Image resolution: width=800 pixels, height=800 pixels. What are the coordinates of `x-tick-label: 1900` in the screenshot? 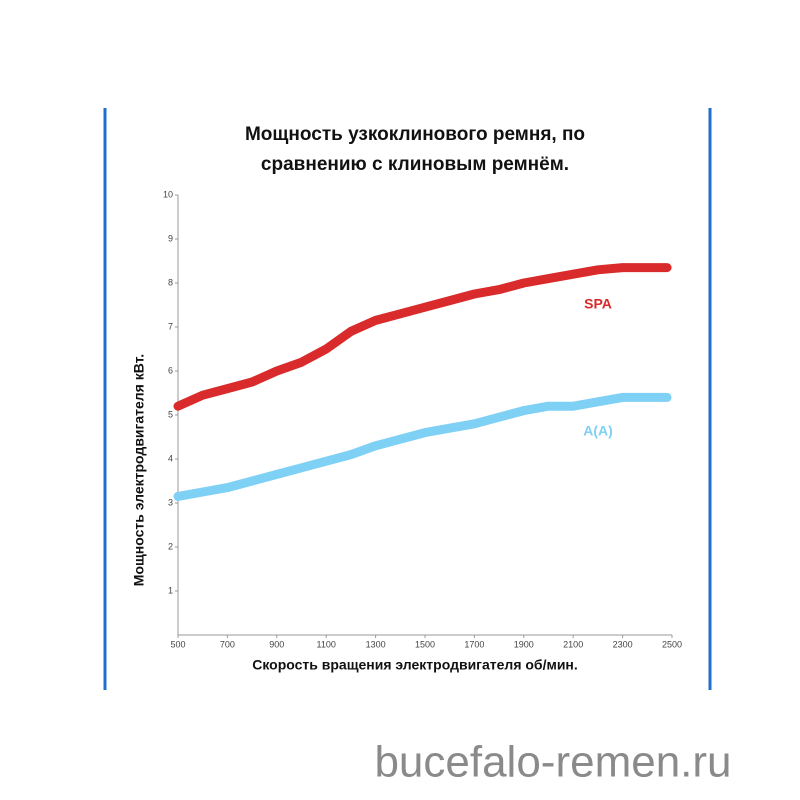 It's located at (524, 644).